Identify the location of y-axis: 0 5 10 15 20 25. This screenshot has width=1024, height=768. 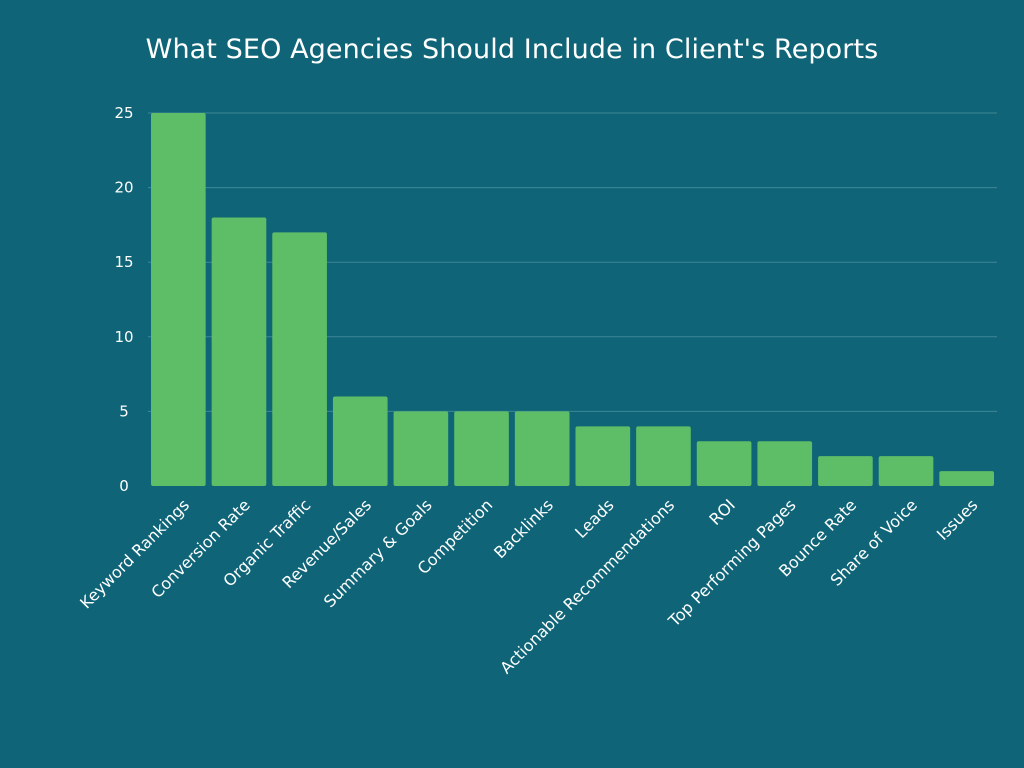
(123, 299).